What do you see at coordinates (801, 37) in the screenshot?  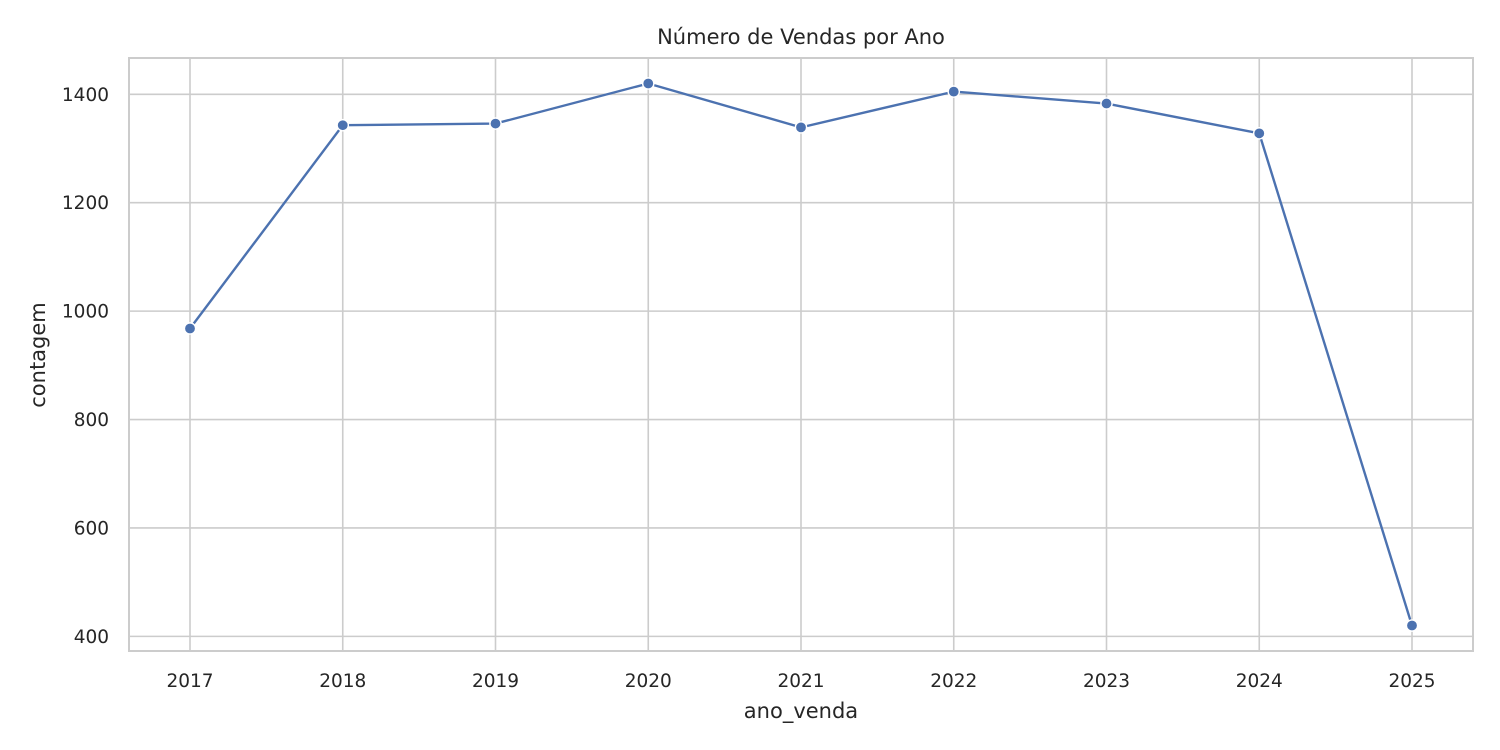 I see `chart-title: Número de Vendas por Ano` at bounding box center [801, 37].